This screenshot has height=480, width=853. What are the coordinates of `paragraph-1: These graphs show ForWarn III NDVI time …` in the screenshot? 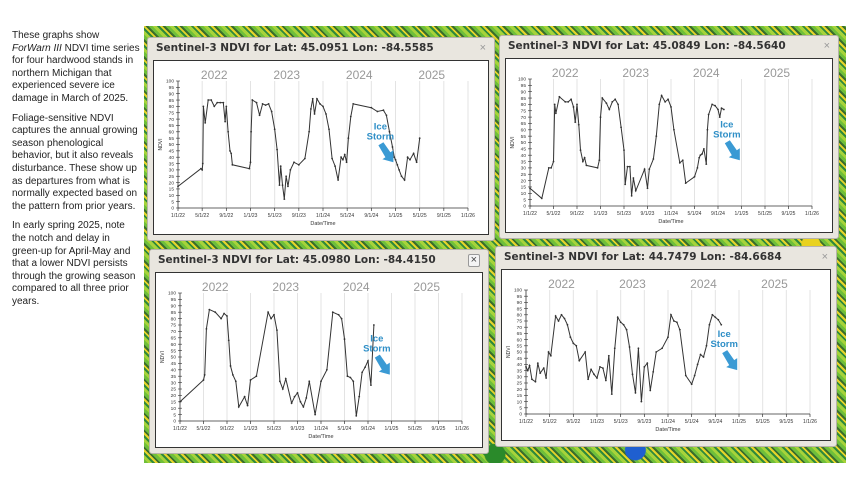 It's located at (76, 67).